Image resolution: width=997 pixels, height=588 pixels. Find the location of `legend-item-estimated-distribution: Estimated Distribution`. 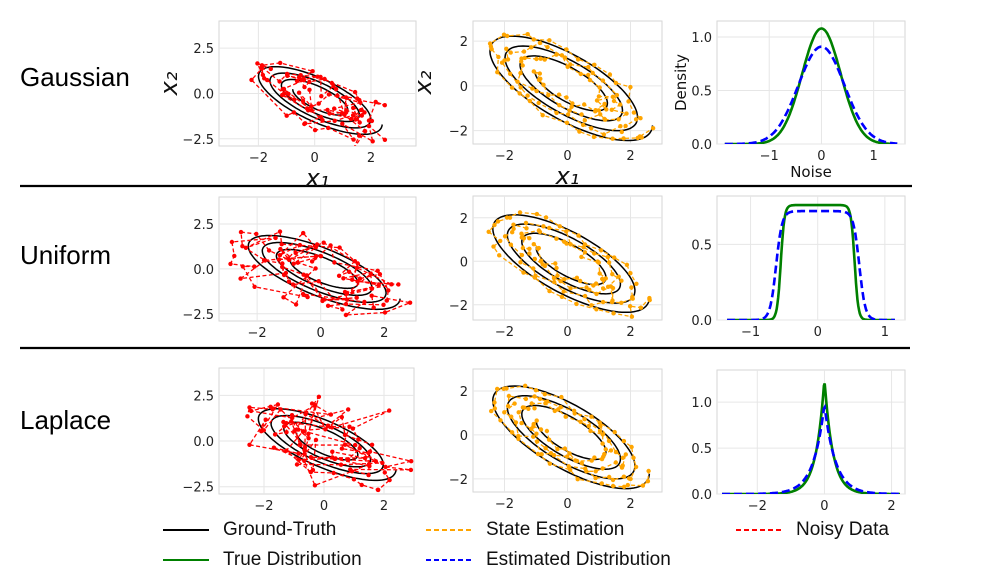

legend-item-estimated-distribution: Estimated Distribution is located at coordinates (548, 560).